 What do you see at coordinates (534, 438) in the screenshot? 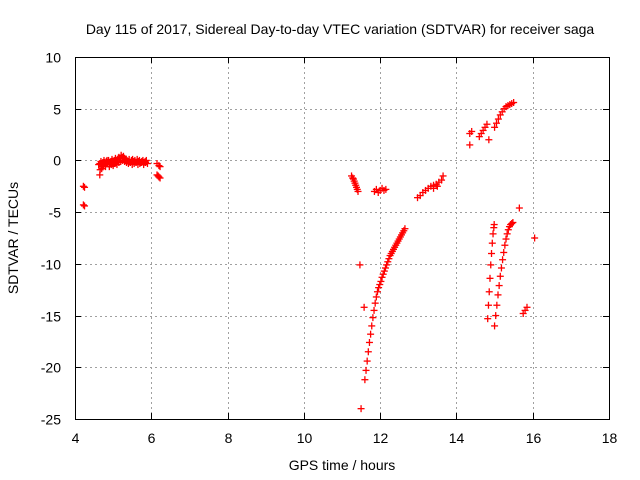
I see `x-tick-label: 16` at bounding box center [534, 438].